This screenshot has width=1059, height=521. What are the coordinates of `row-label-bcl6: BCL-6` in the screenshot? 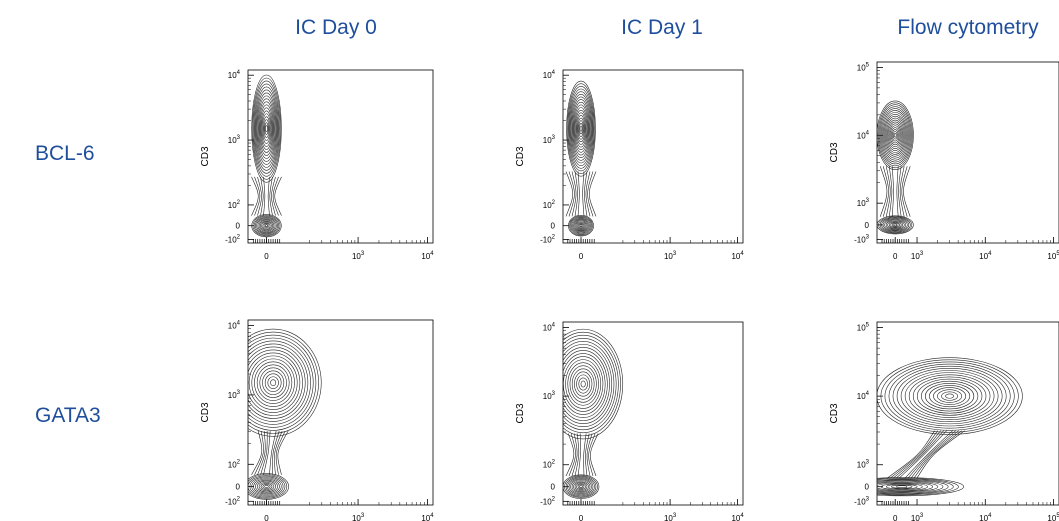 It's located at (65, 153).